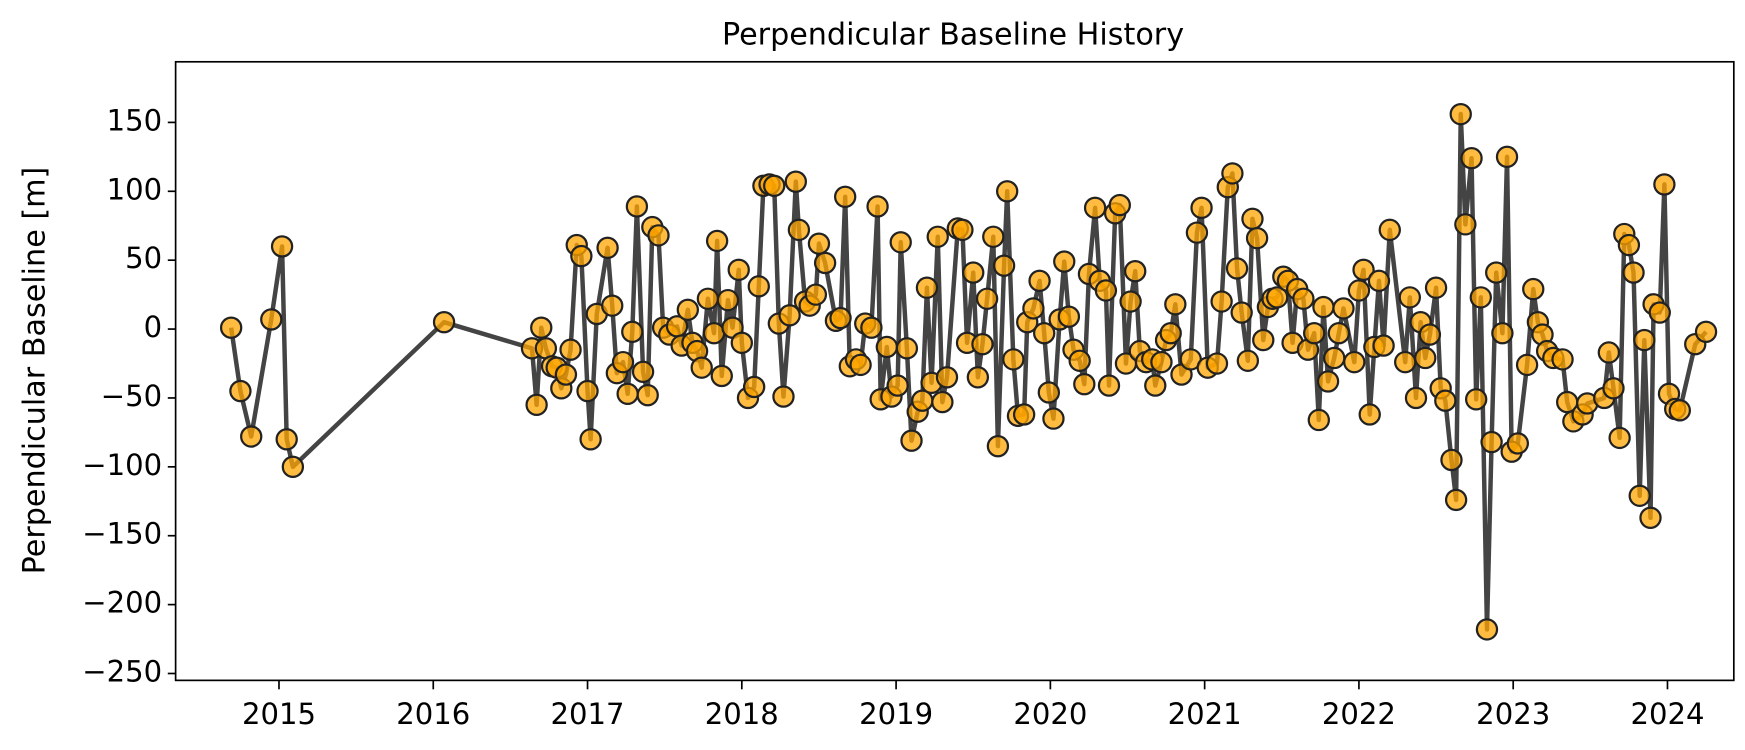  I want to click on x-tick-label: 2021, so click(1205, 714).